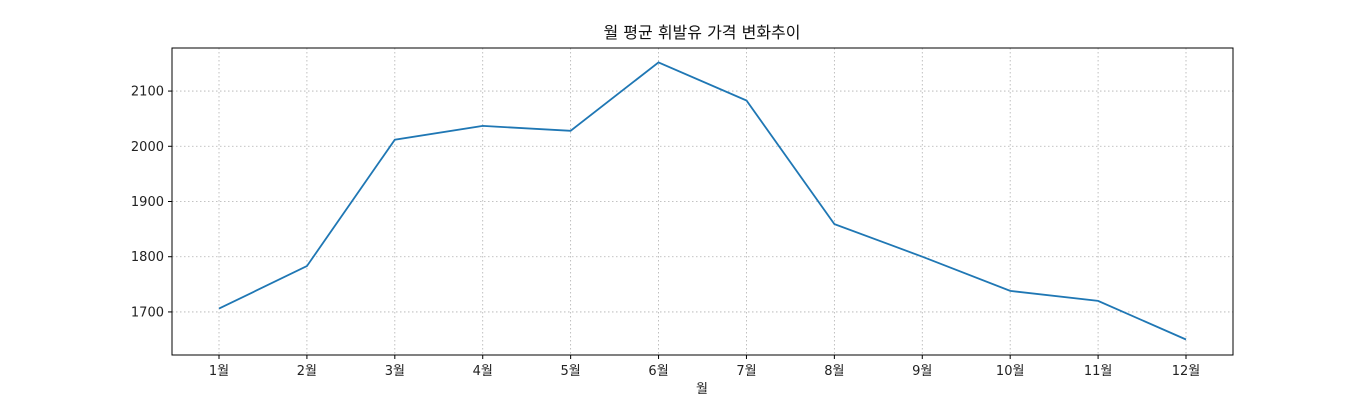 The width and height of the screenshot is (1370, 400). What do you see at coordinates (1010, 371) in the screenshot?
I see `x-tick-label: 10월` at bounding box center [1010, 371].